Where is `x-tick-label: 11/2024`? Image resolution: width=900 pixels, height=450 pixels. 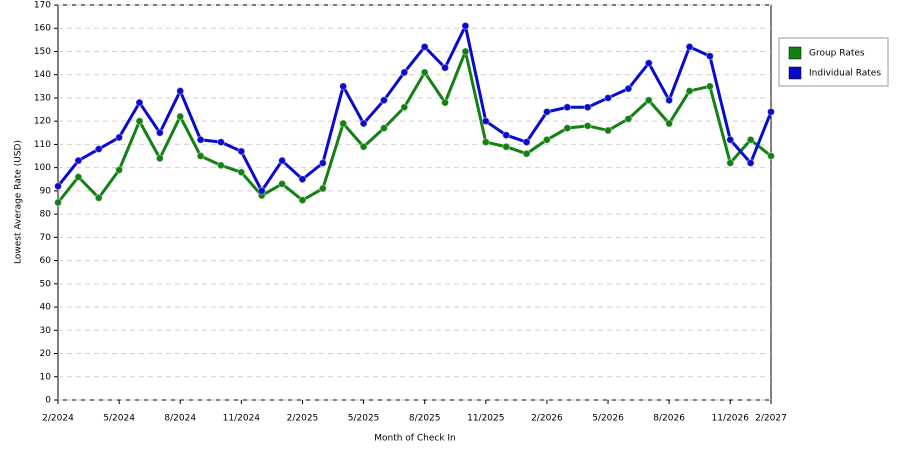 x-tick-label: 11/2024 is located at coordinates (242, 419).